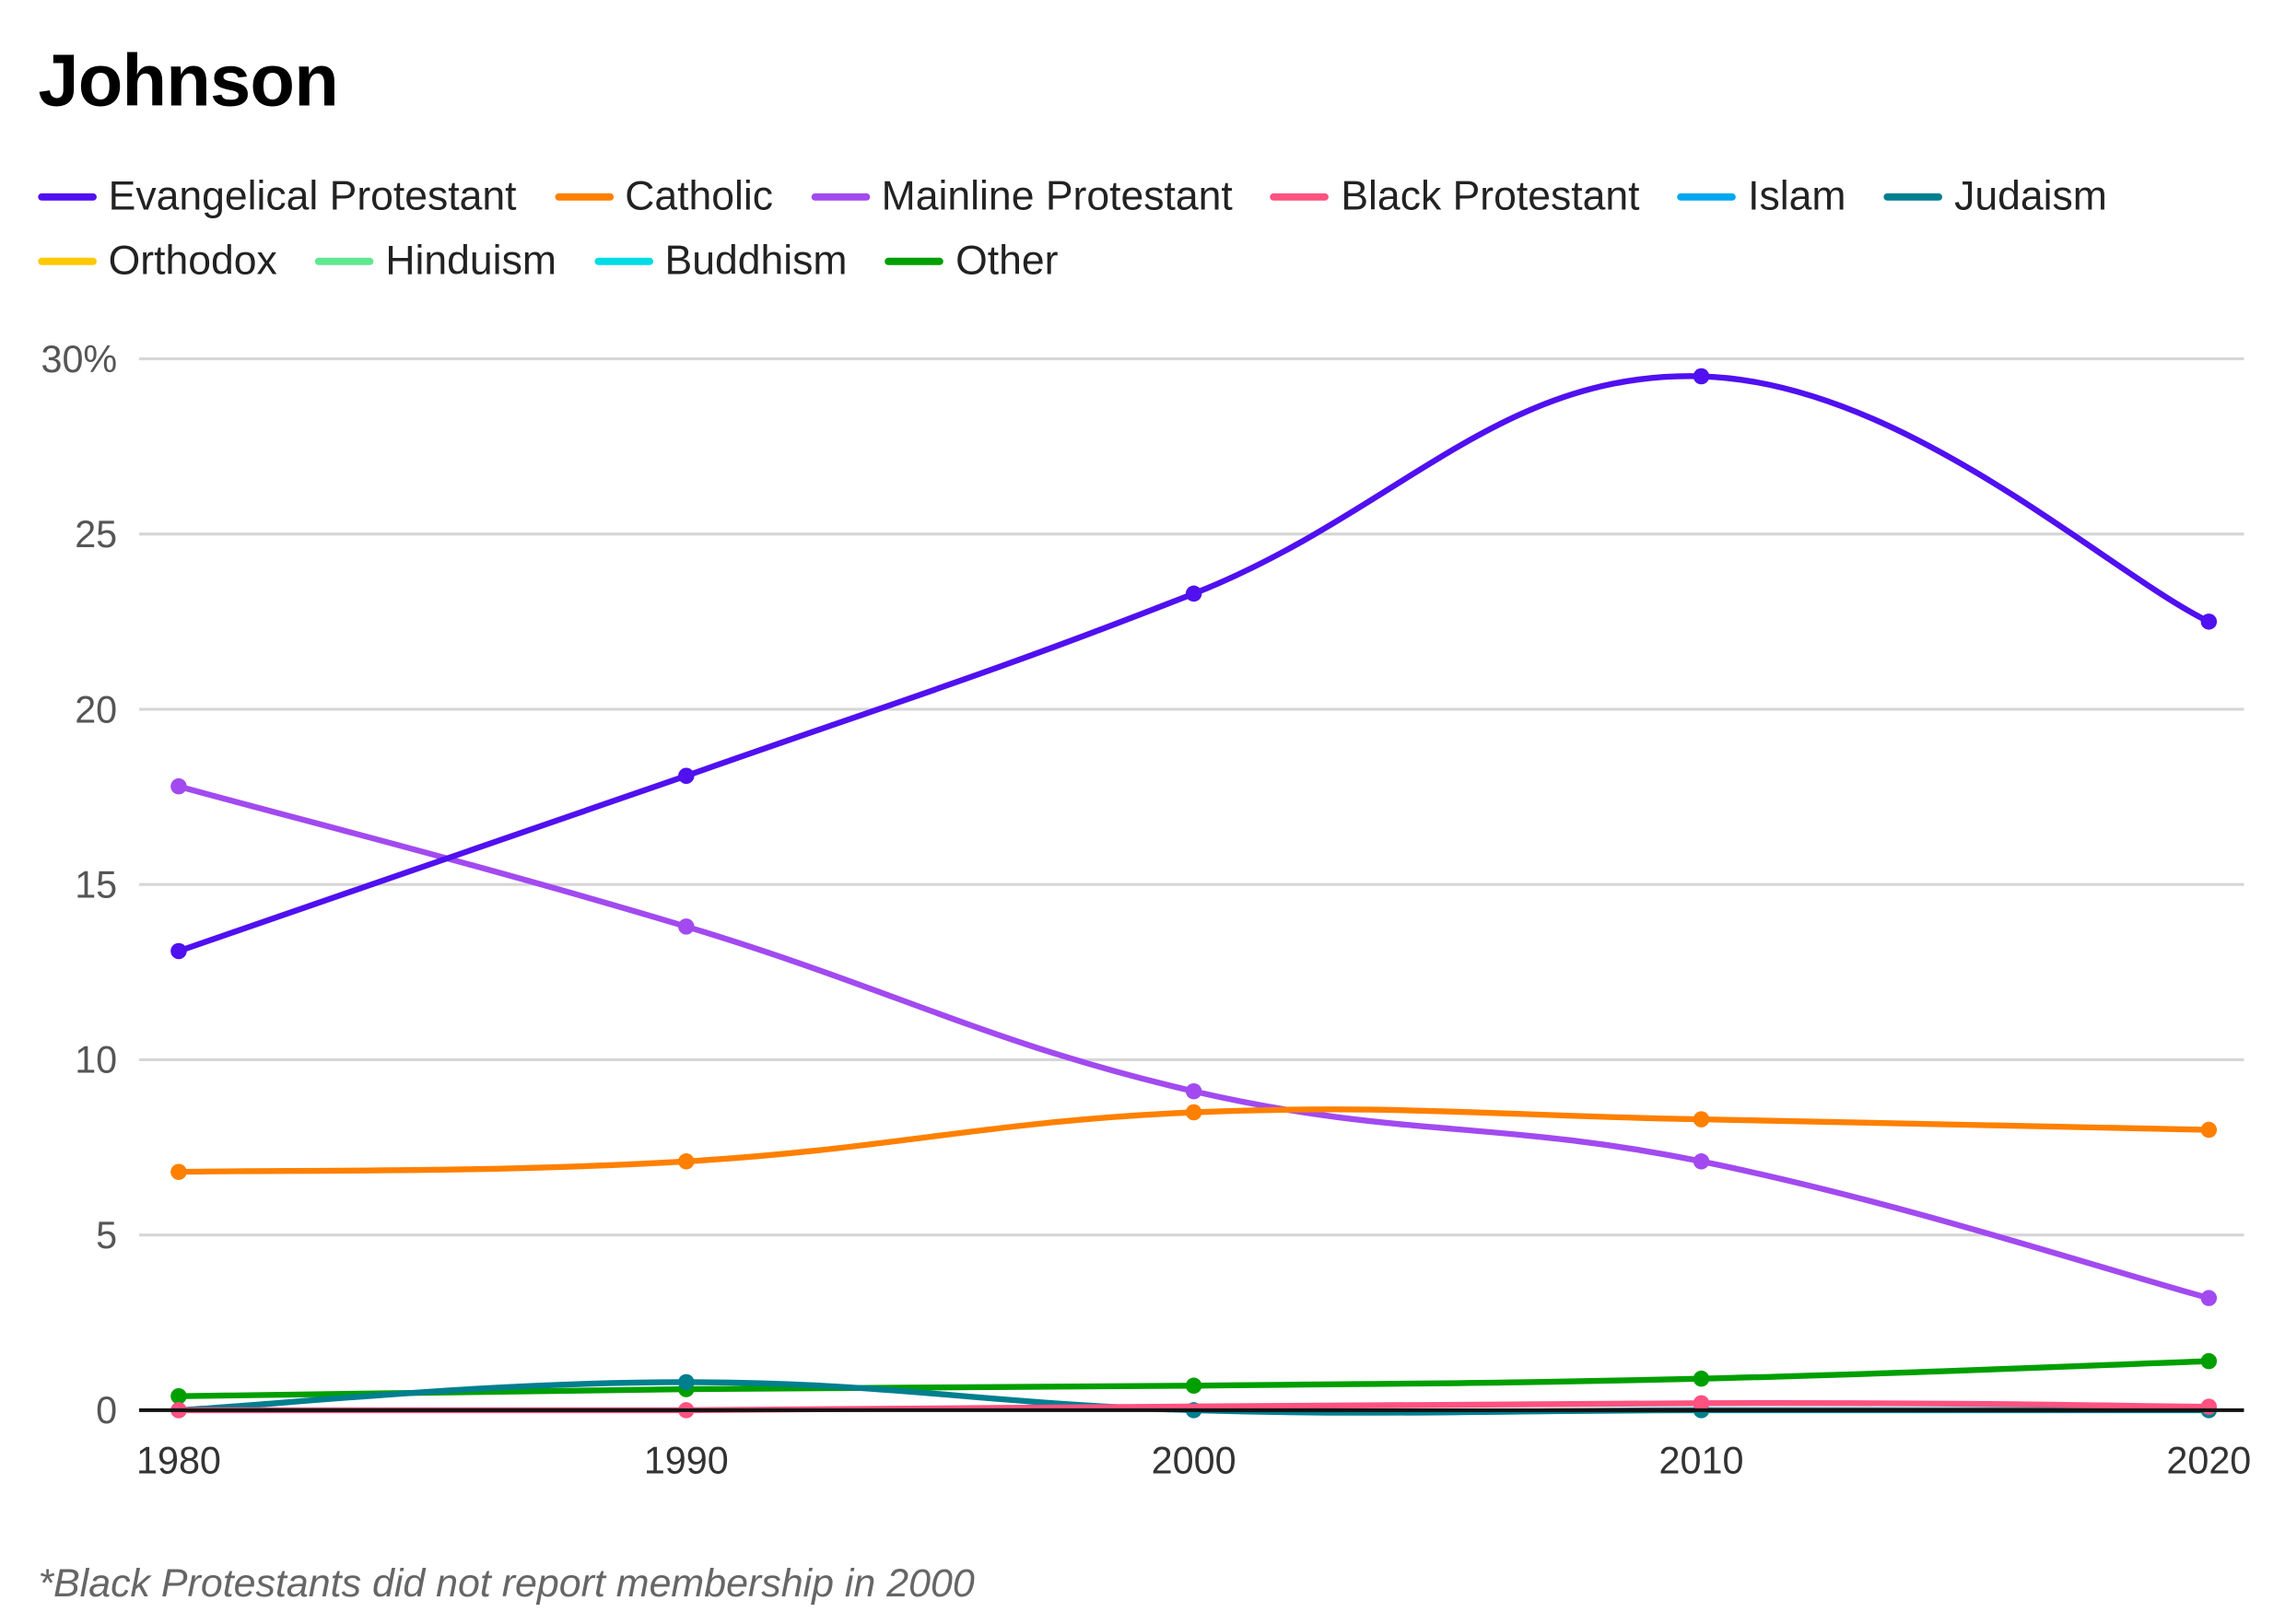  What do you see at coordinates (107, 1410) in the screenshot?
I see `y-tick-label: 0` at bounding box center [107, 1410].